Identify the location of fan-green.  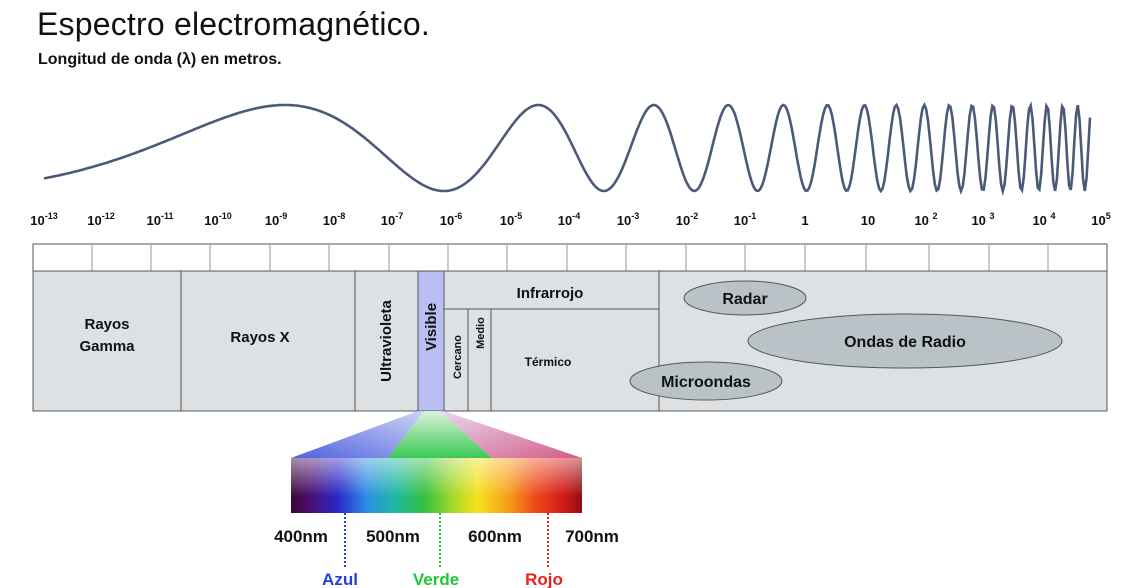
(440, 434).